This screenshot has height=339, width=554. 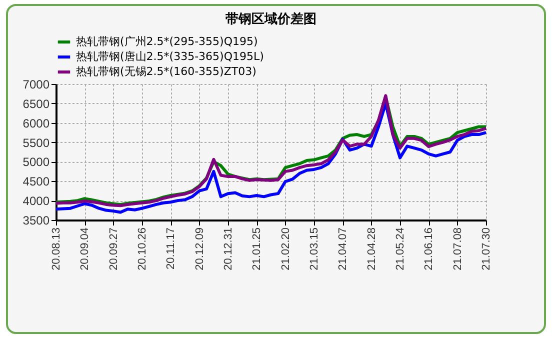 What do you see at coordinates (36, 162) in the screenshot?
I see `y-tick-label: 5000` at bounding box center [36, 162].